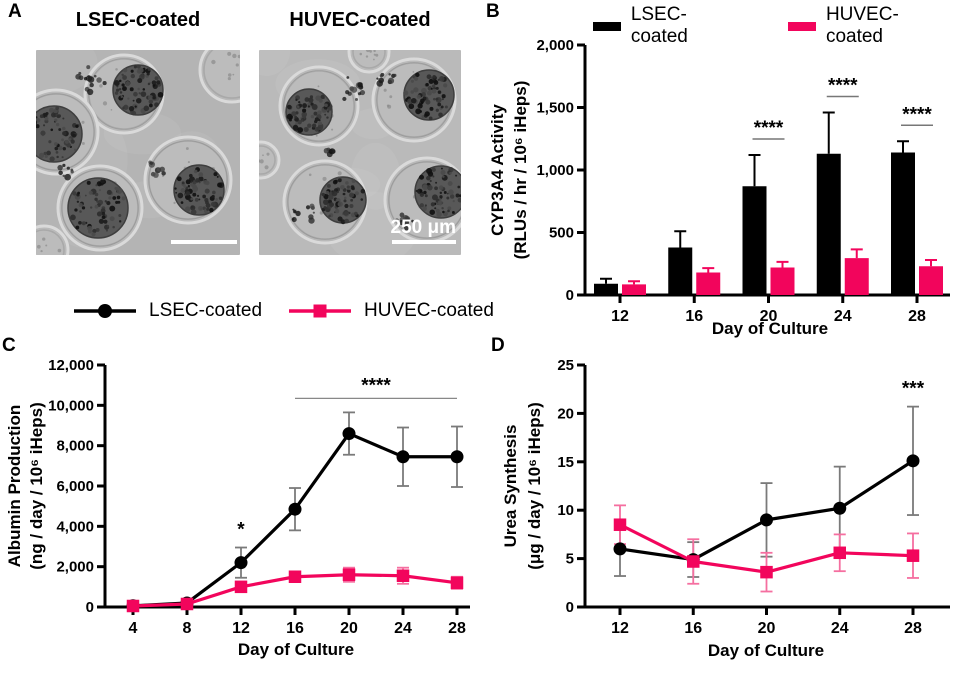  What do you see at coordinates (565, 462) in the screenshot?
I see `svg-text: 15` at bounding box center [565, 462].